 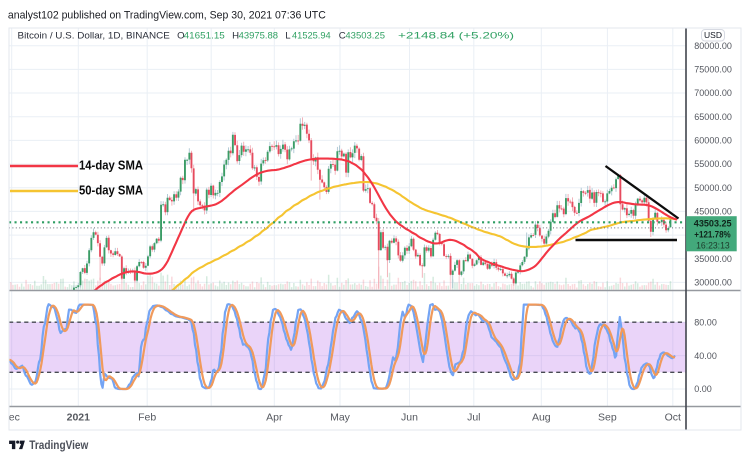 What do you see at coordinates (713, 188) in the screenshot?
I see `svg-text: 50000.00` at bounding box center [713, 188].